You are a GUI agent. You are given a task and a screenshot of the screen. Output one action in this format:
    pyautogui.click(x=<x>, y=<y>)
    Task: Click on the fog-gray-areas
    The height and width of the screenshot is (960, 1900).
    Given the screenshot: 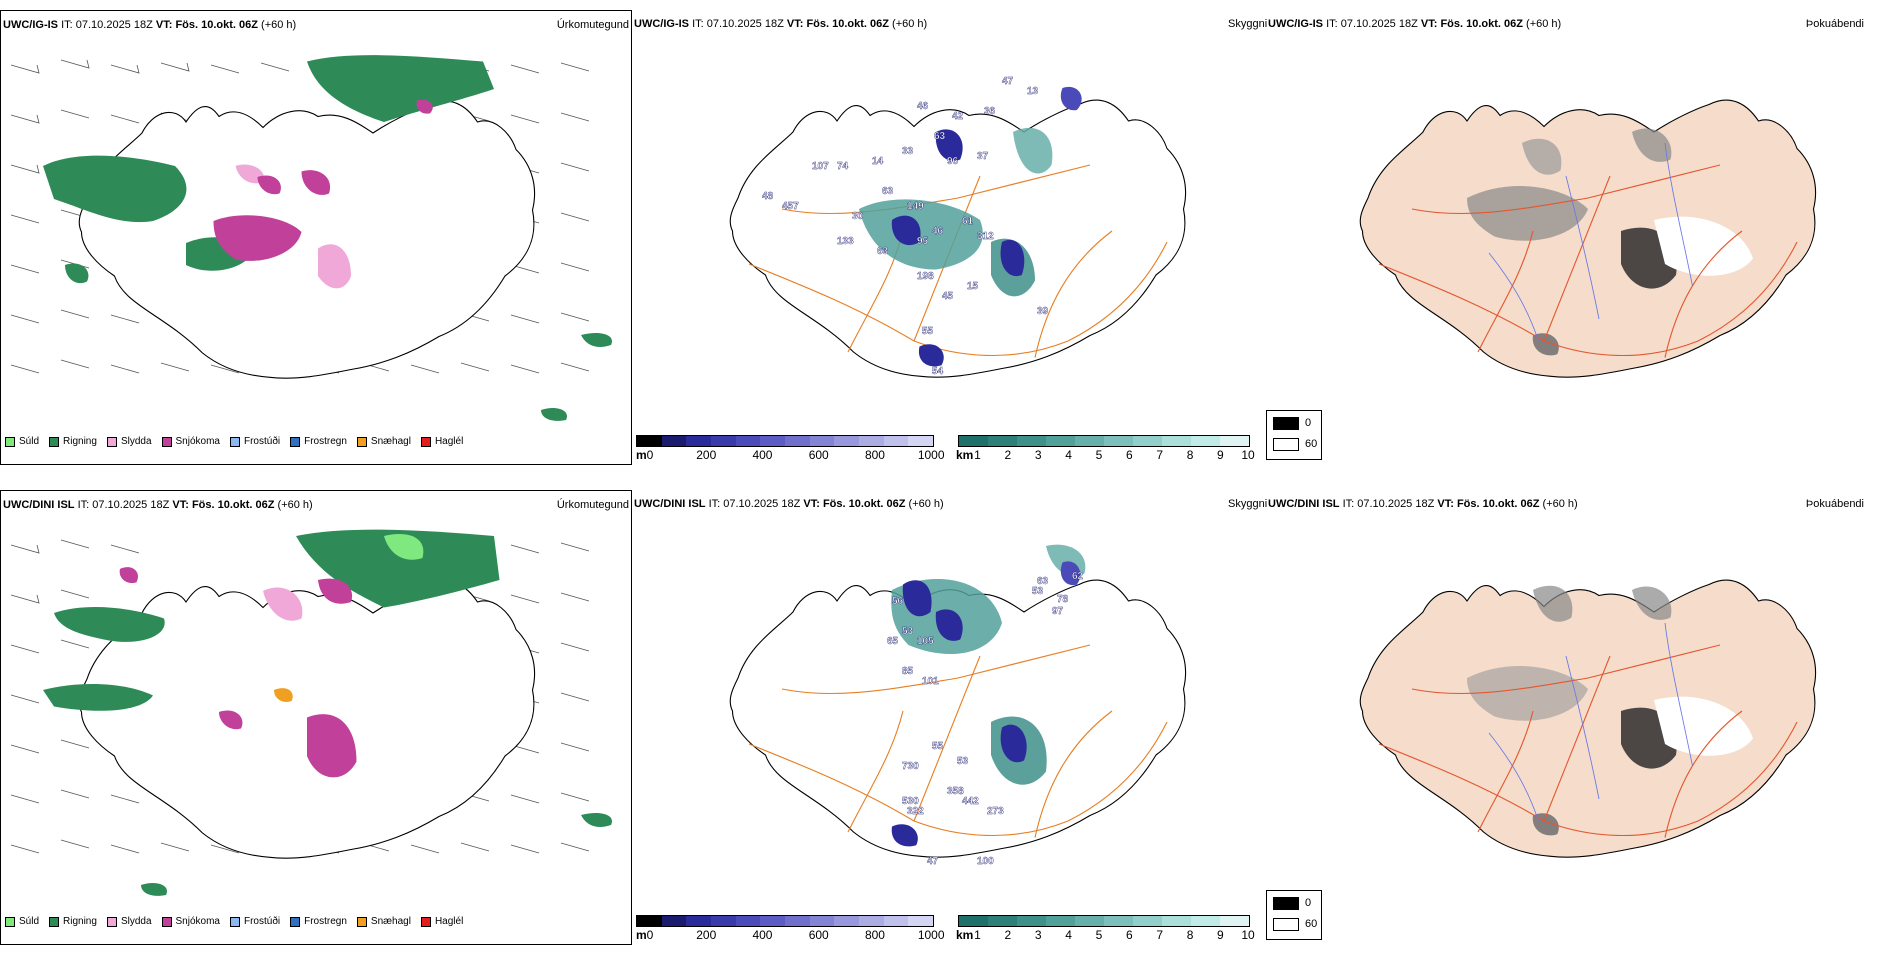 What is the action you would take?
    pyautogui.click(x=1610, y=242)
    